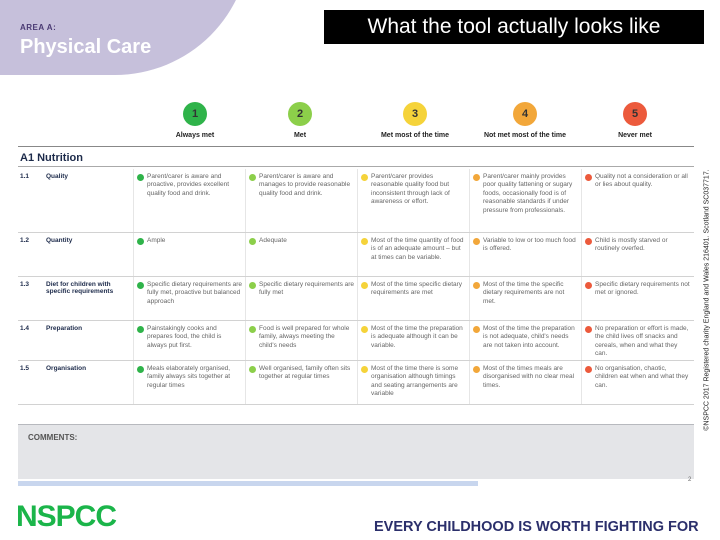 This screenshot has height=540, width=720. What do you see at coordinates (514, 27) in the screenshot?
I see `slide-title: What the tool actually looks like` at bounding box center [514, 27].